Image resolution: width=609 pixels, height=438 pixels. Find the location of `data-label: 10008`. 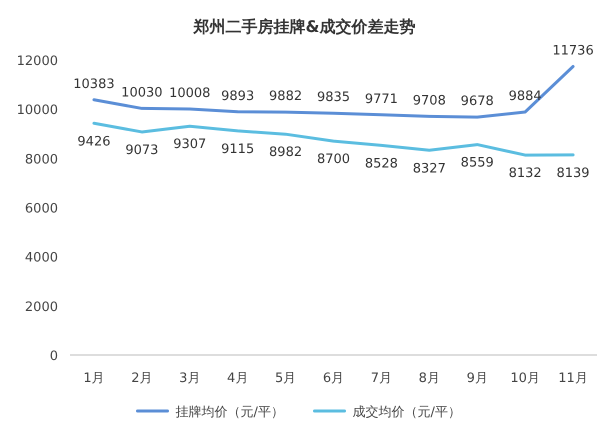

data-label: 10008 is located at coordinates (189, 93).